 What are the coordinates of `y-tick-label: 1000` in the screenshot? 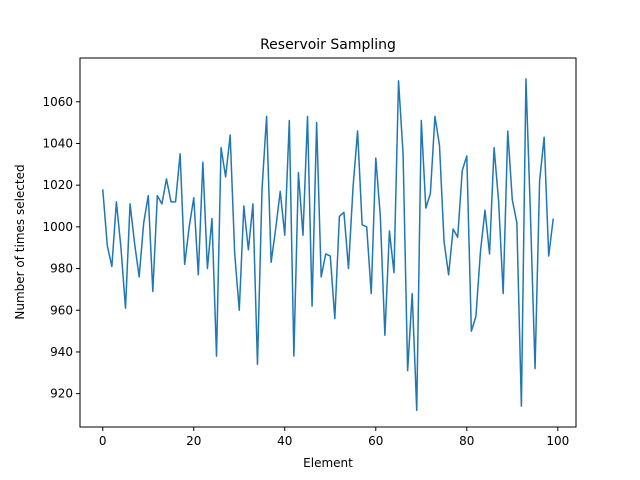 It's located at (57, 227).